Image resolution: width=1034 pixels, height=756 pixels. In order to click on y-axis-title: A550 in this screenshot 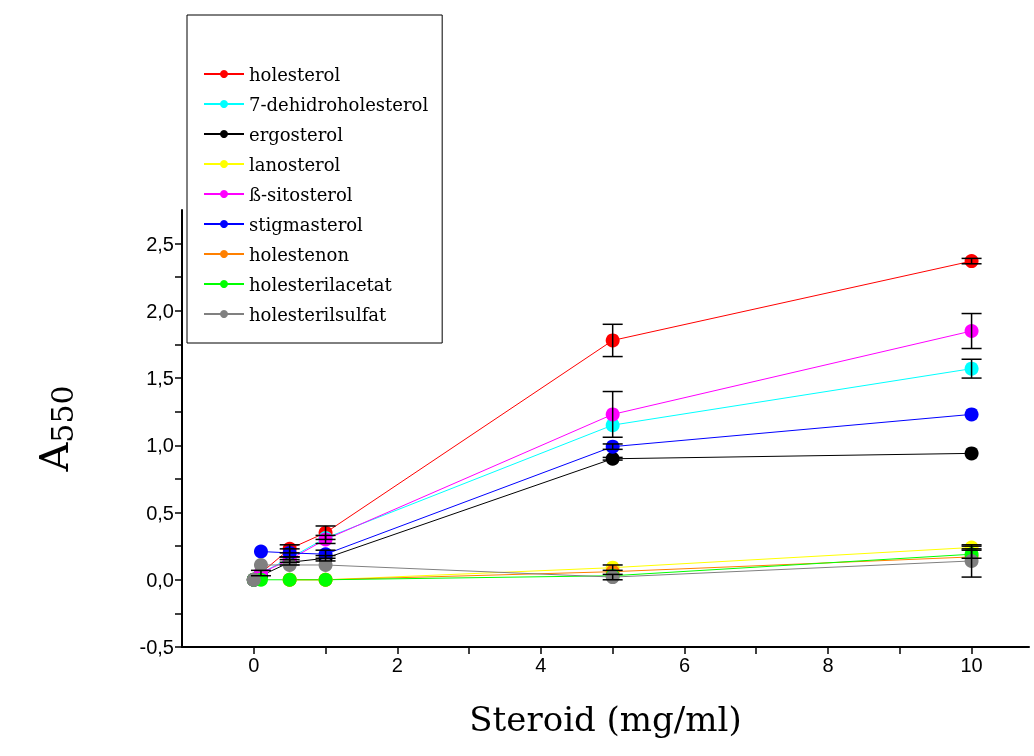, I will do `click(55, 429)`.